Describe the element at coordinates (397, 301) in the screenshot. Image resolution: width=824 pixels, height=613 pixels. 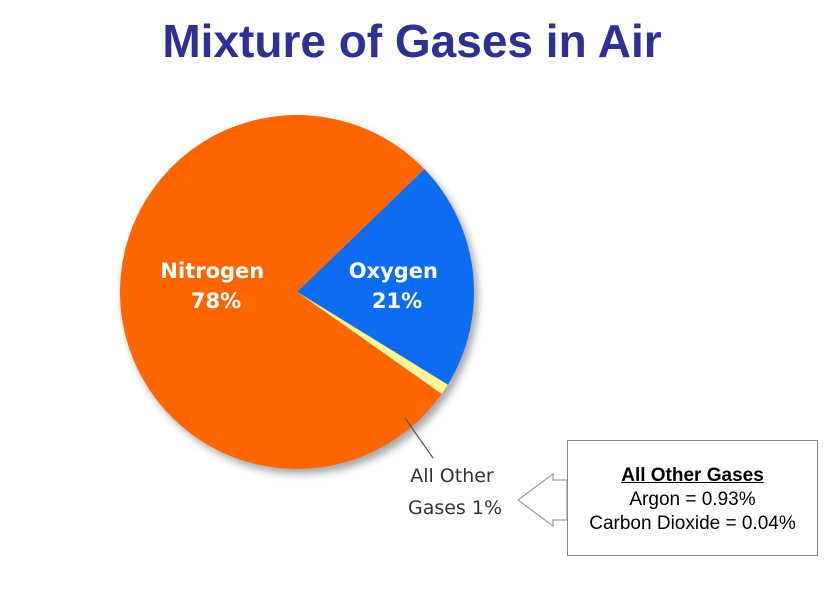
I see `oxygen-percent: 21%` at that location.